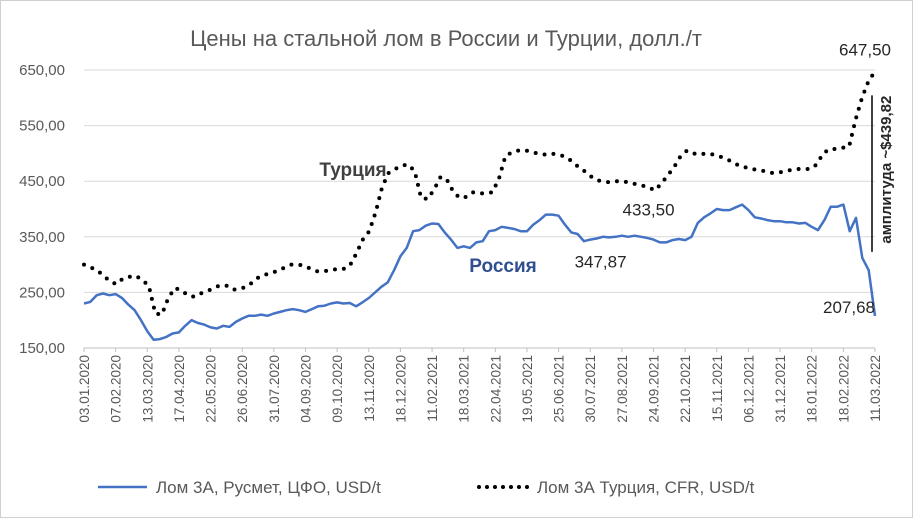 The width and height of the screenshot is (913, 518). Describe the element at coordinates (42, 292) in the screenshot. I see `y-tick-label: 250,00` at that location.